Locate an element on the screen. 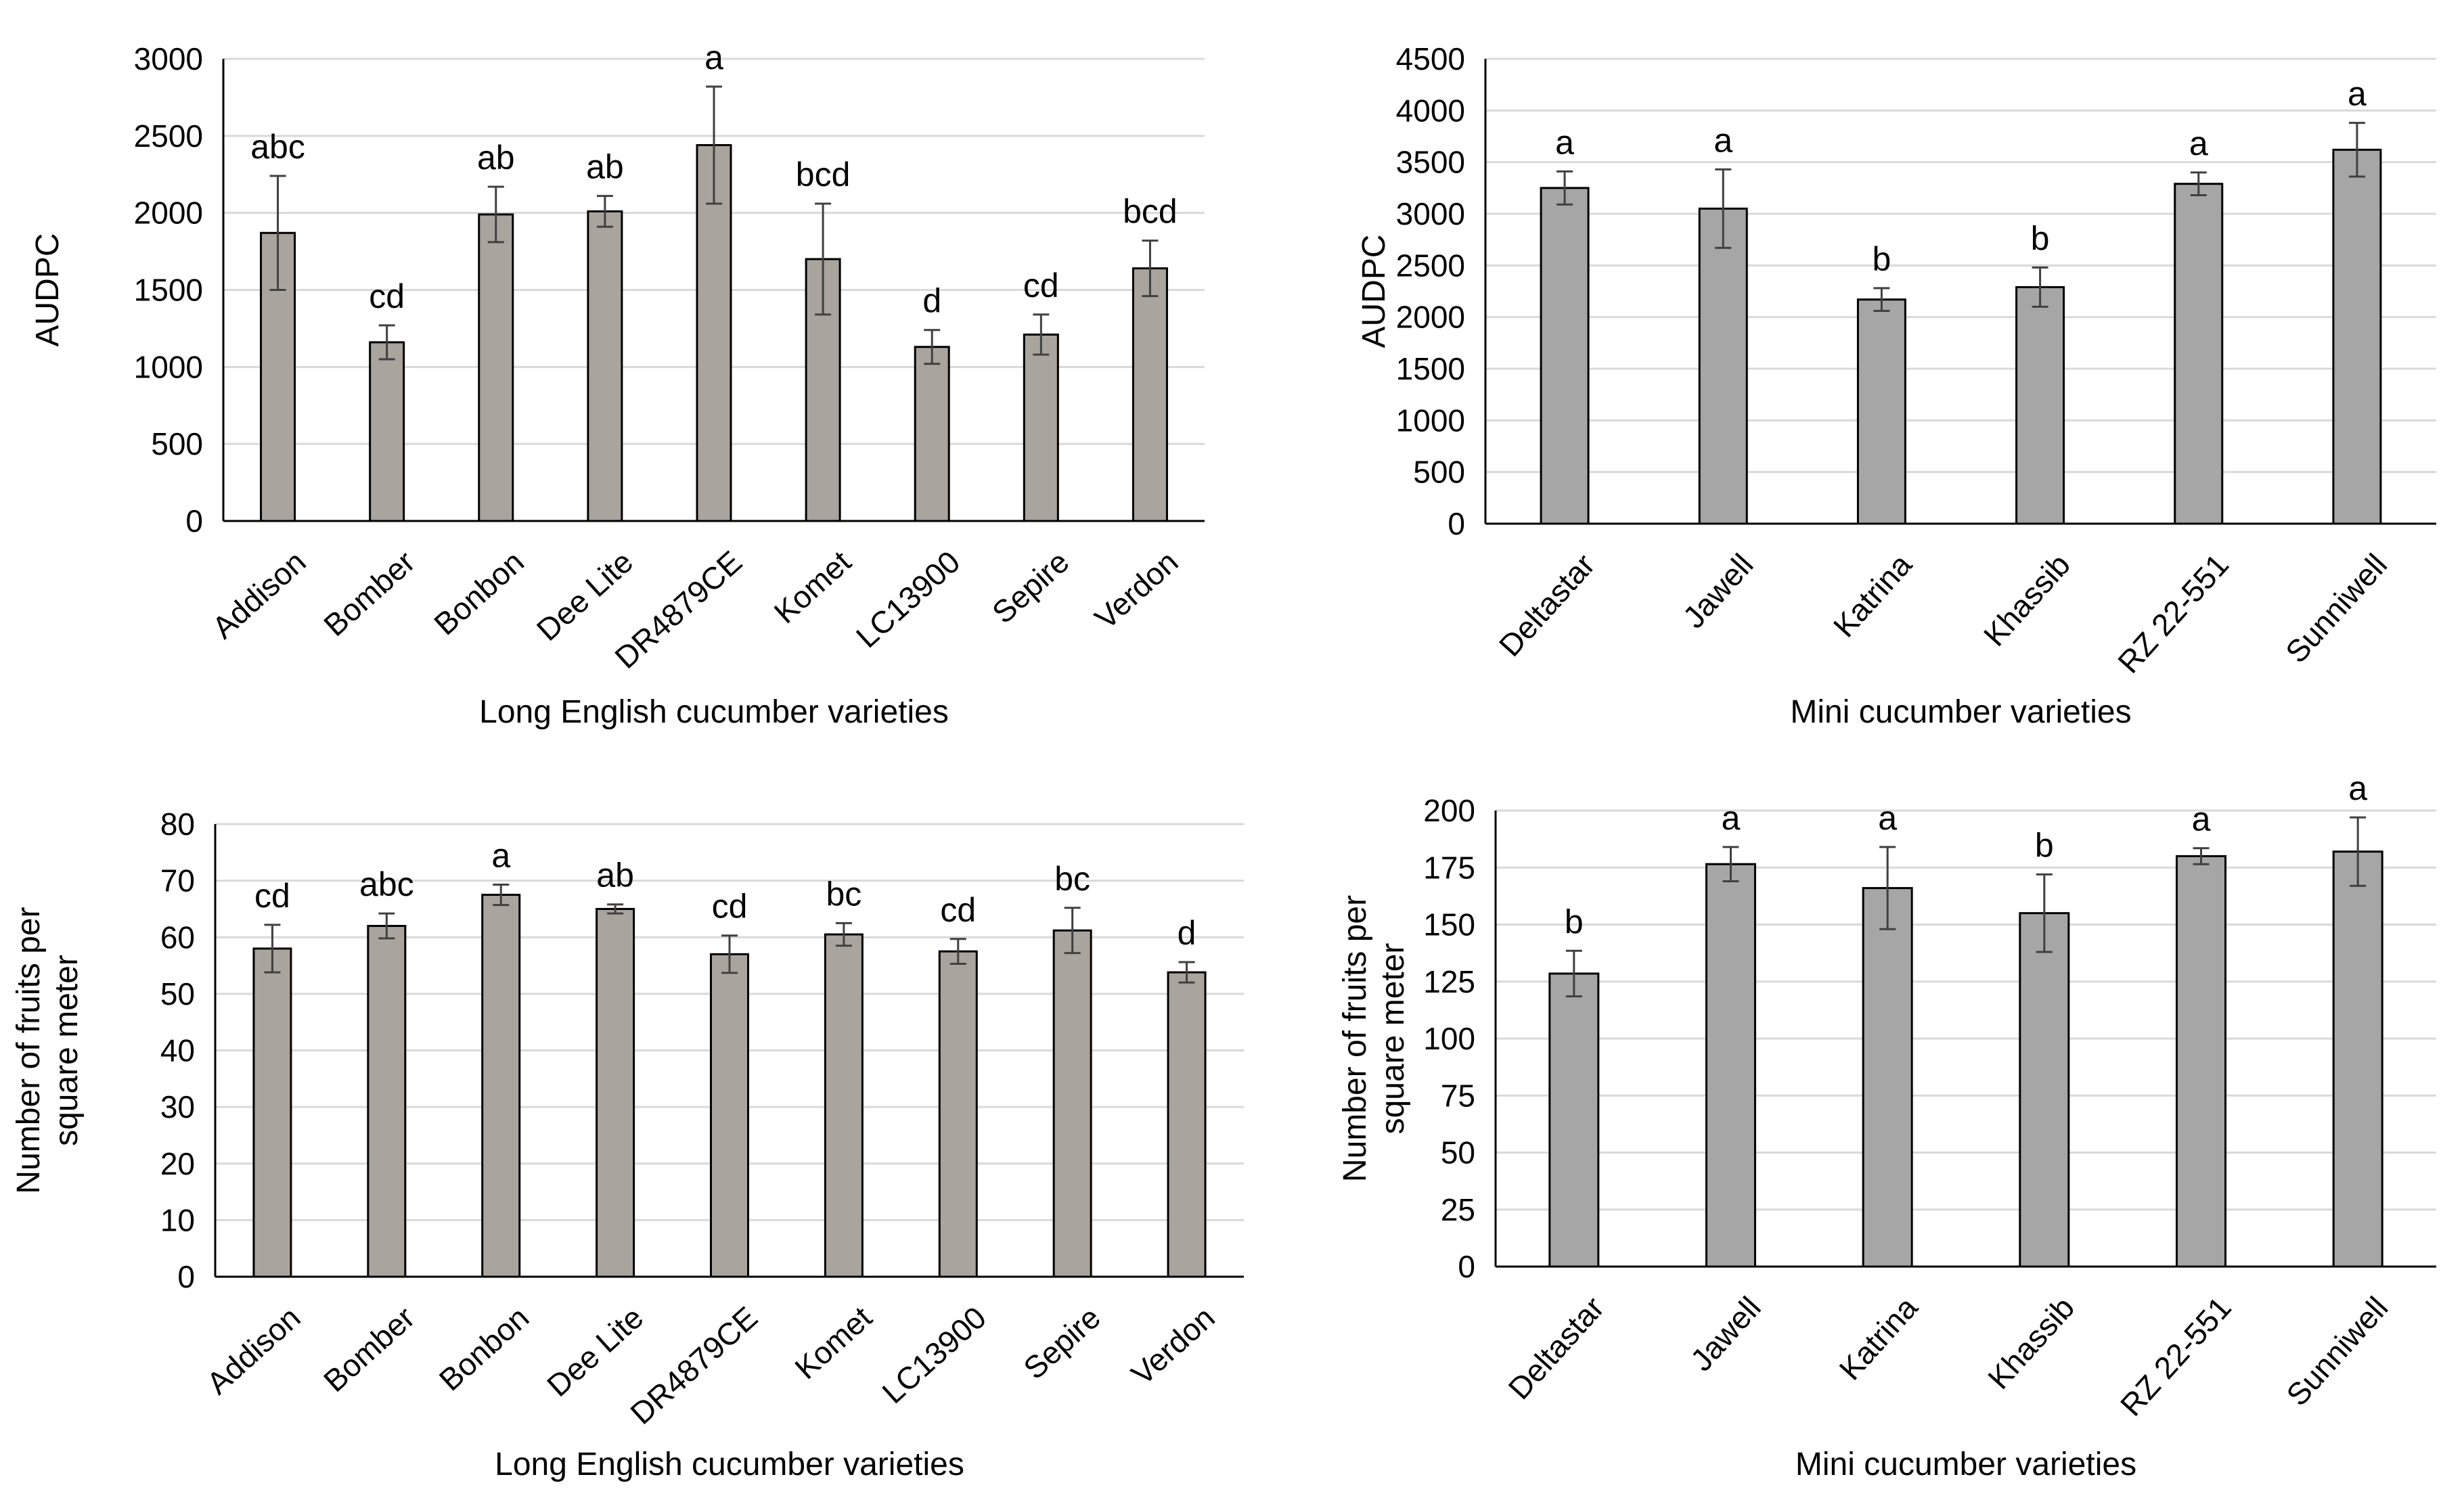 This screenshot has height=1500, width=2464. y-tick-label: 40 is located at coordinates (178, 1050).